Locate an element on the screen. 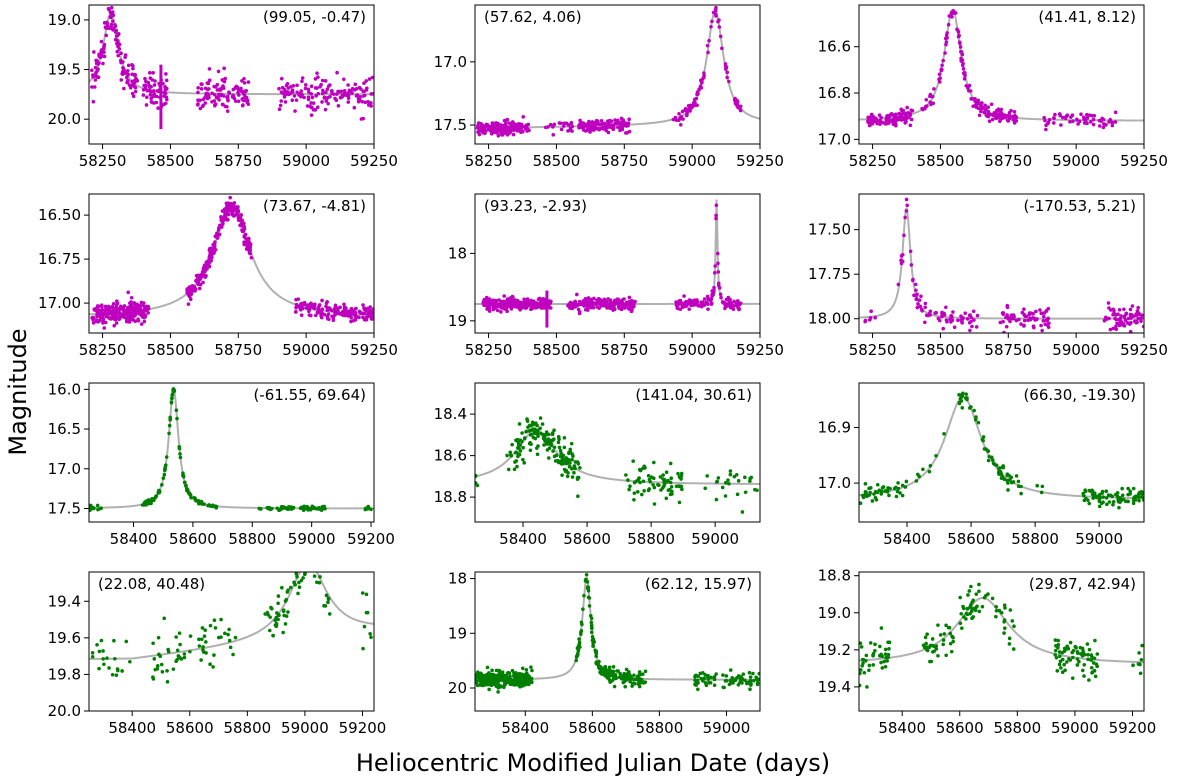 The height and width of the screenshot is (781, 1177). x-tick-label: 59250 is located at coordinates (1144, 350).